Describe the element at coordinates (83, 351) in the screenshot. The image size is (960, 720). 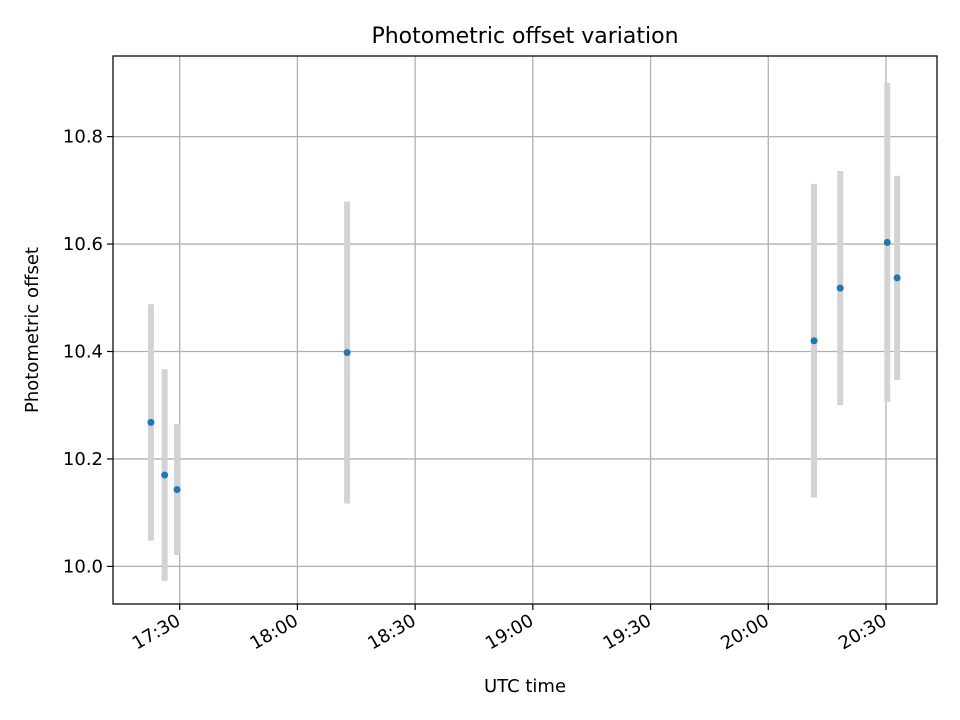
I see `y-tick-label: 10.4` at that location.